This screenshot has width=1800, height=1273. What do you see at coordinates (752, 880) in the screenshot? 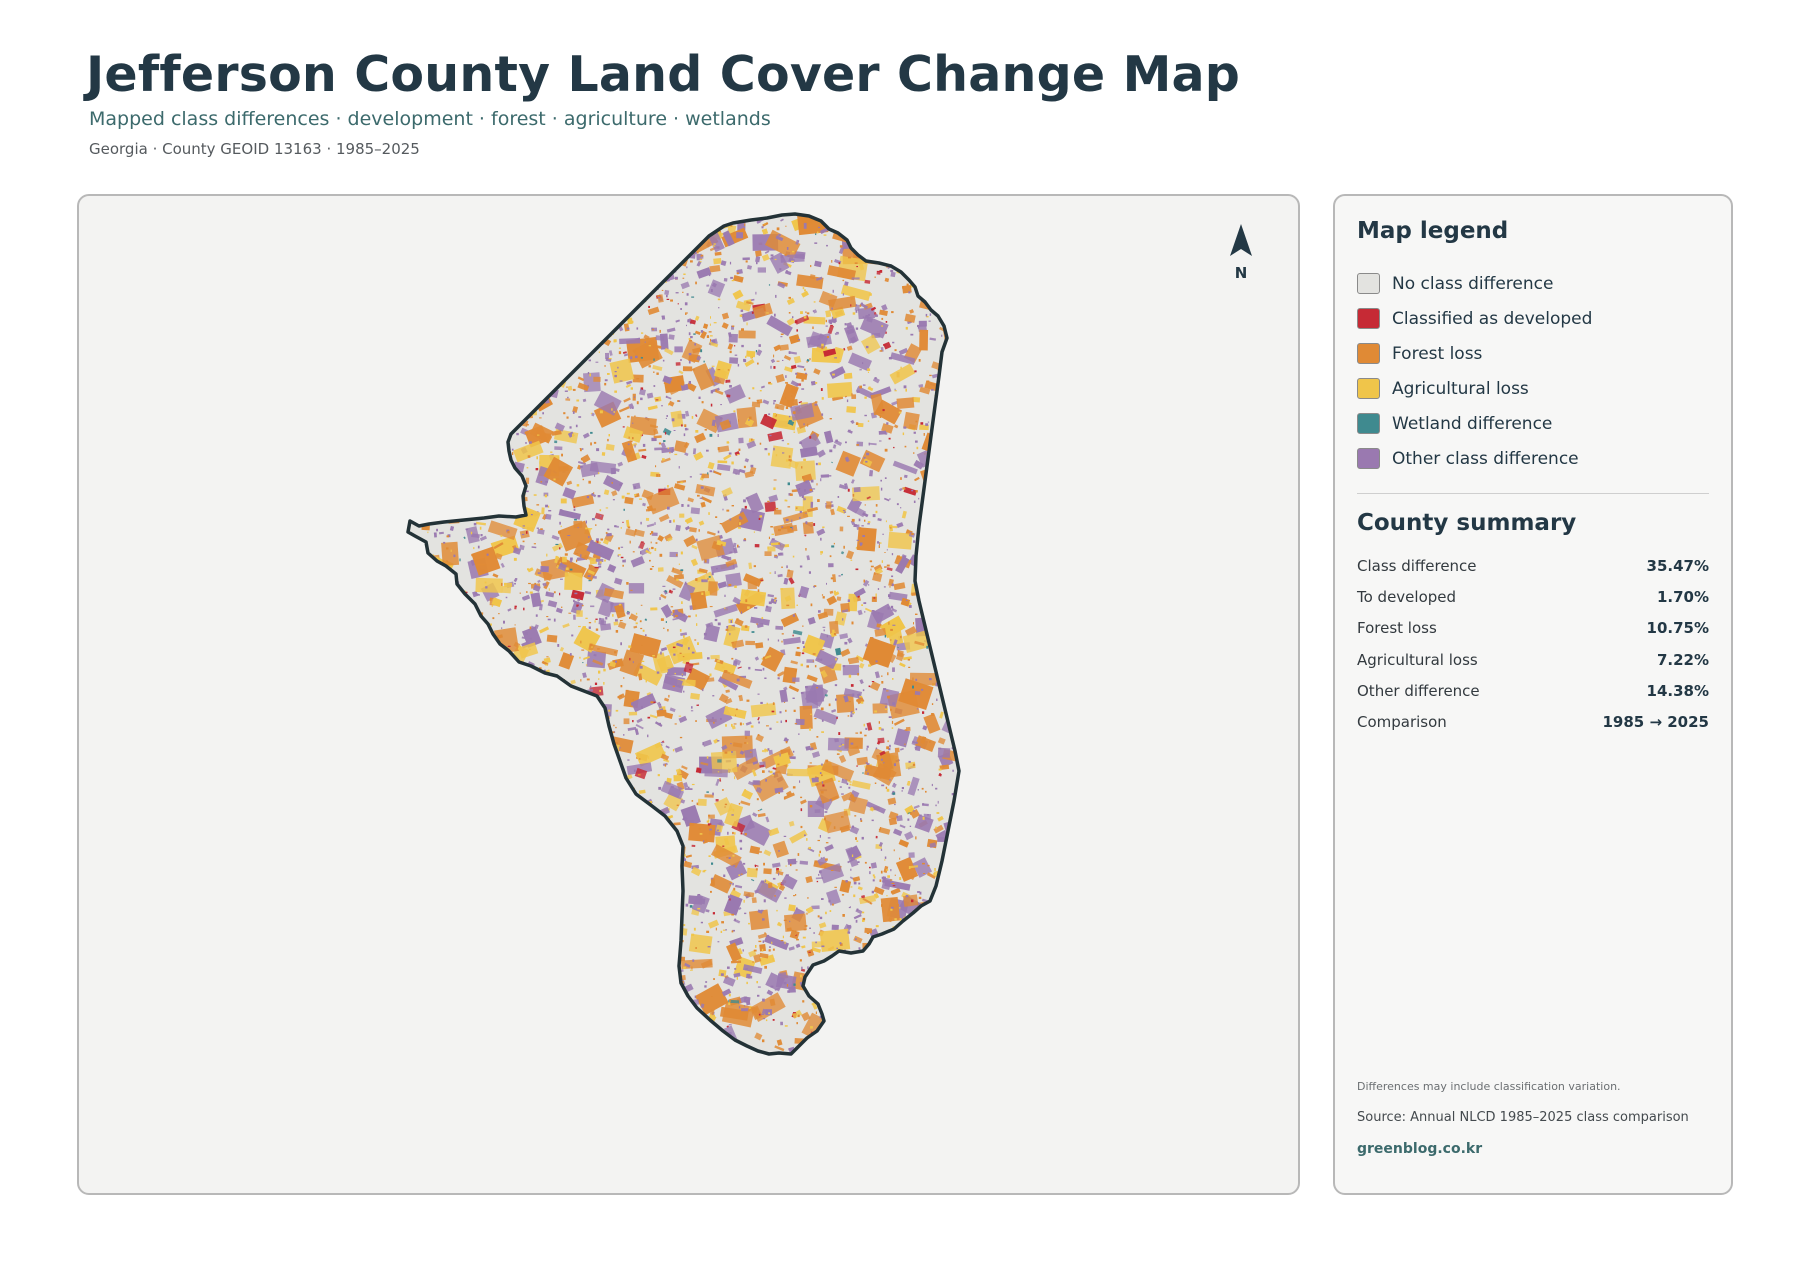
I see `wetland-patch` at bounding box center [752, 880].